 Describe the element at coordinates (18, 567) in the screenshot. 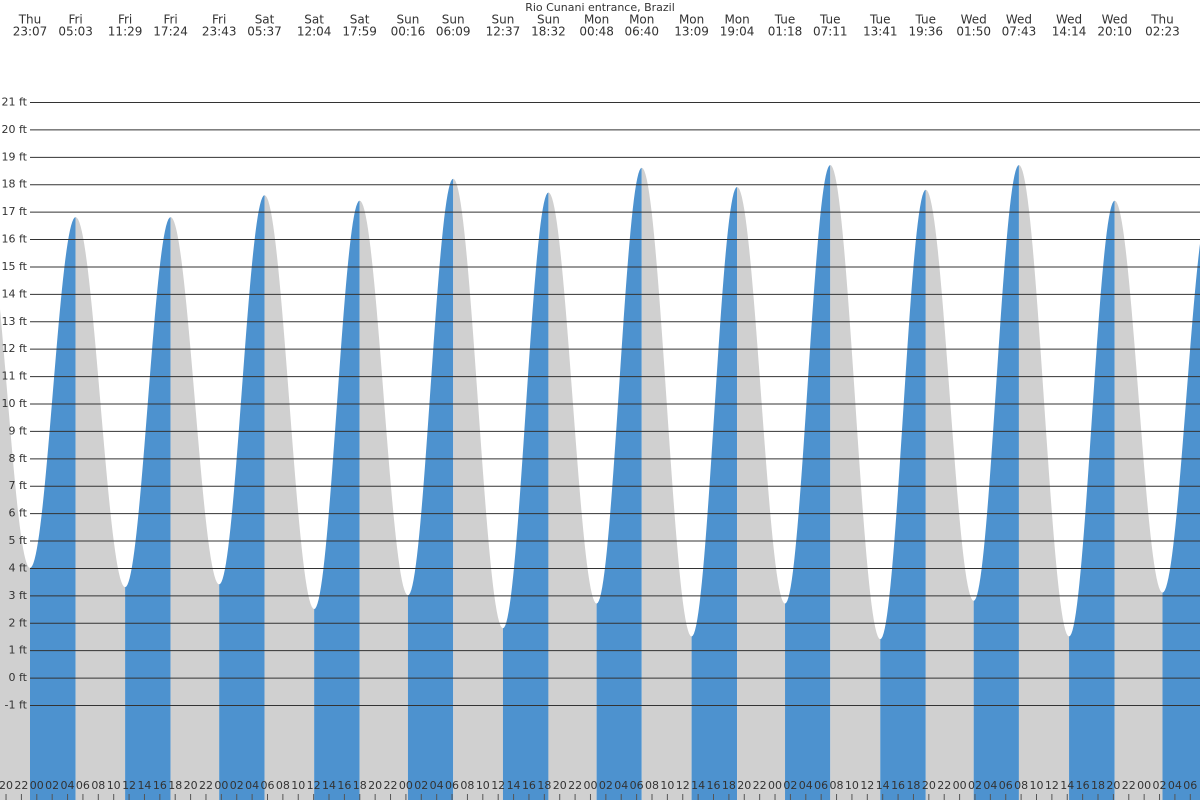

I see `y-tick-label: 4 ft` at that location.